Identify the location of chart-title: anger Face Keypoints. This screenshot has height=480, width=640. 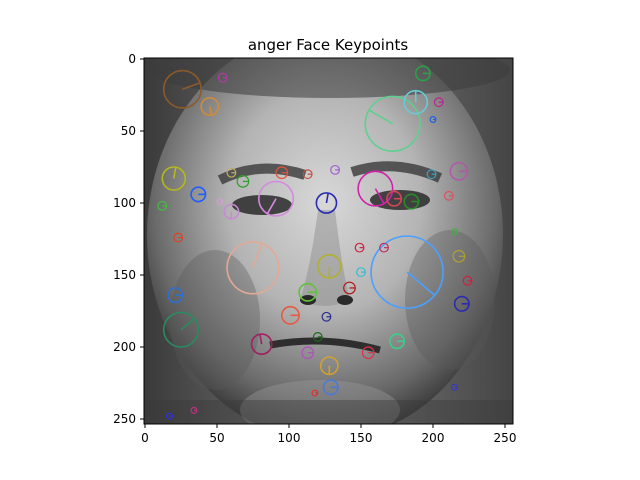
(328, 45).